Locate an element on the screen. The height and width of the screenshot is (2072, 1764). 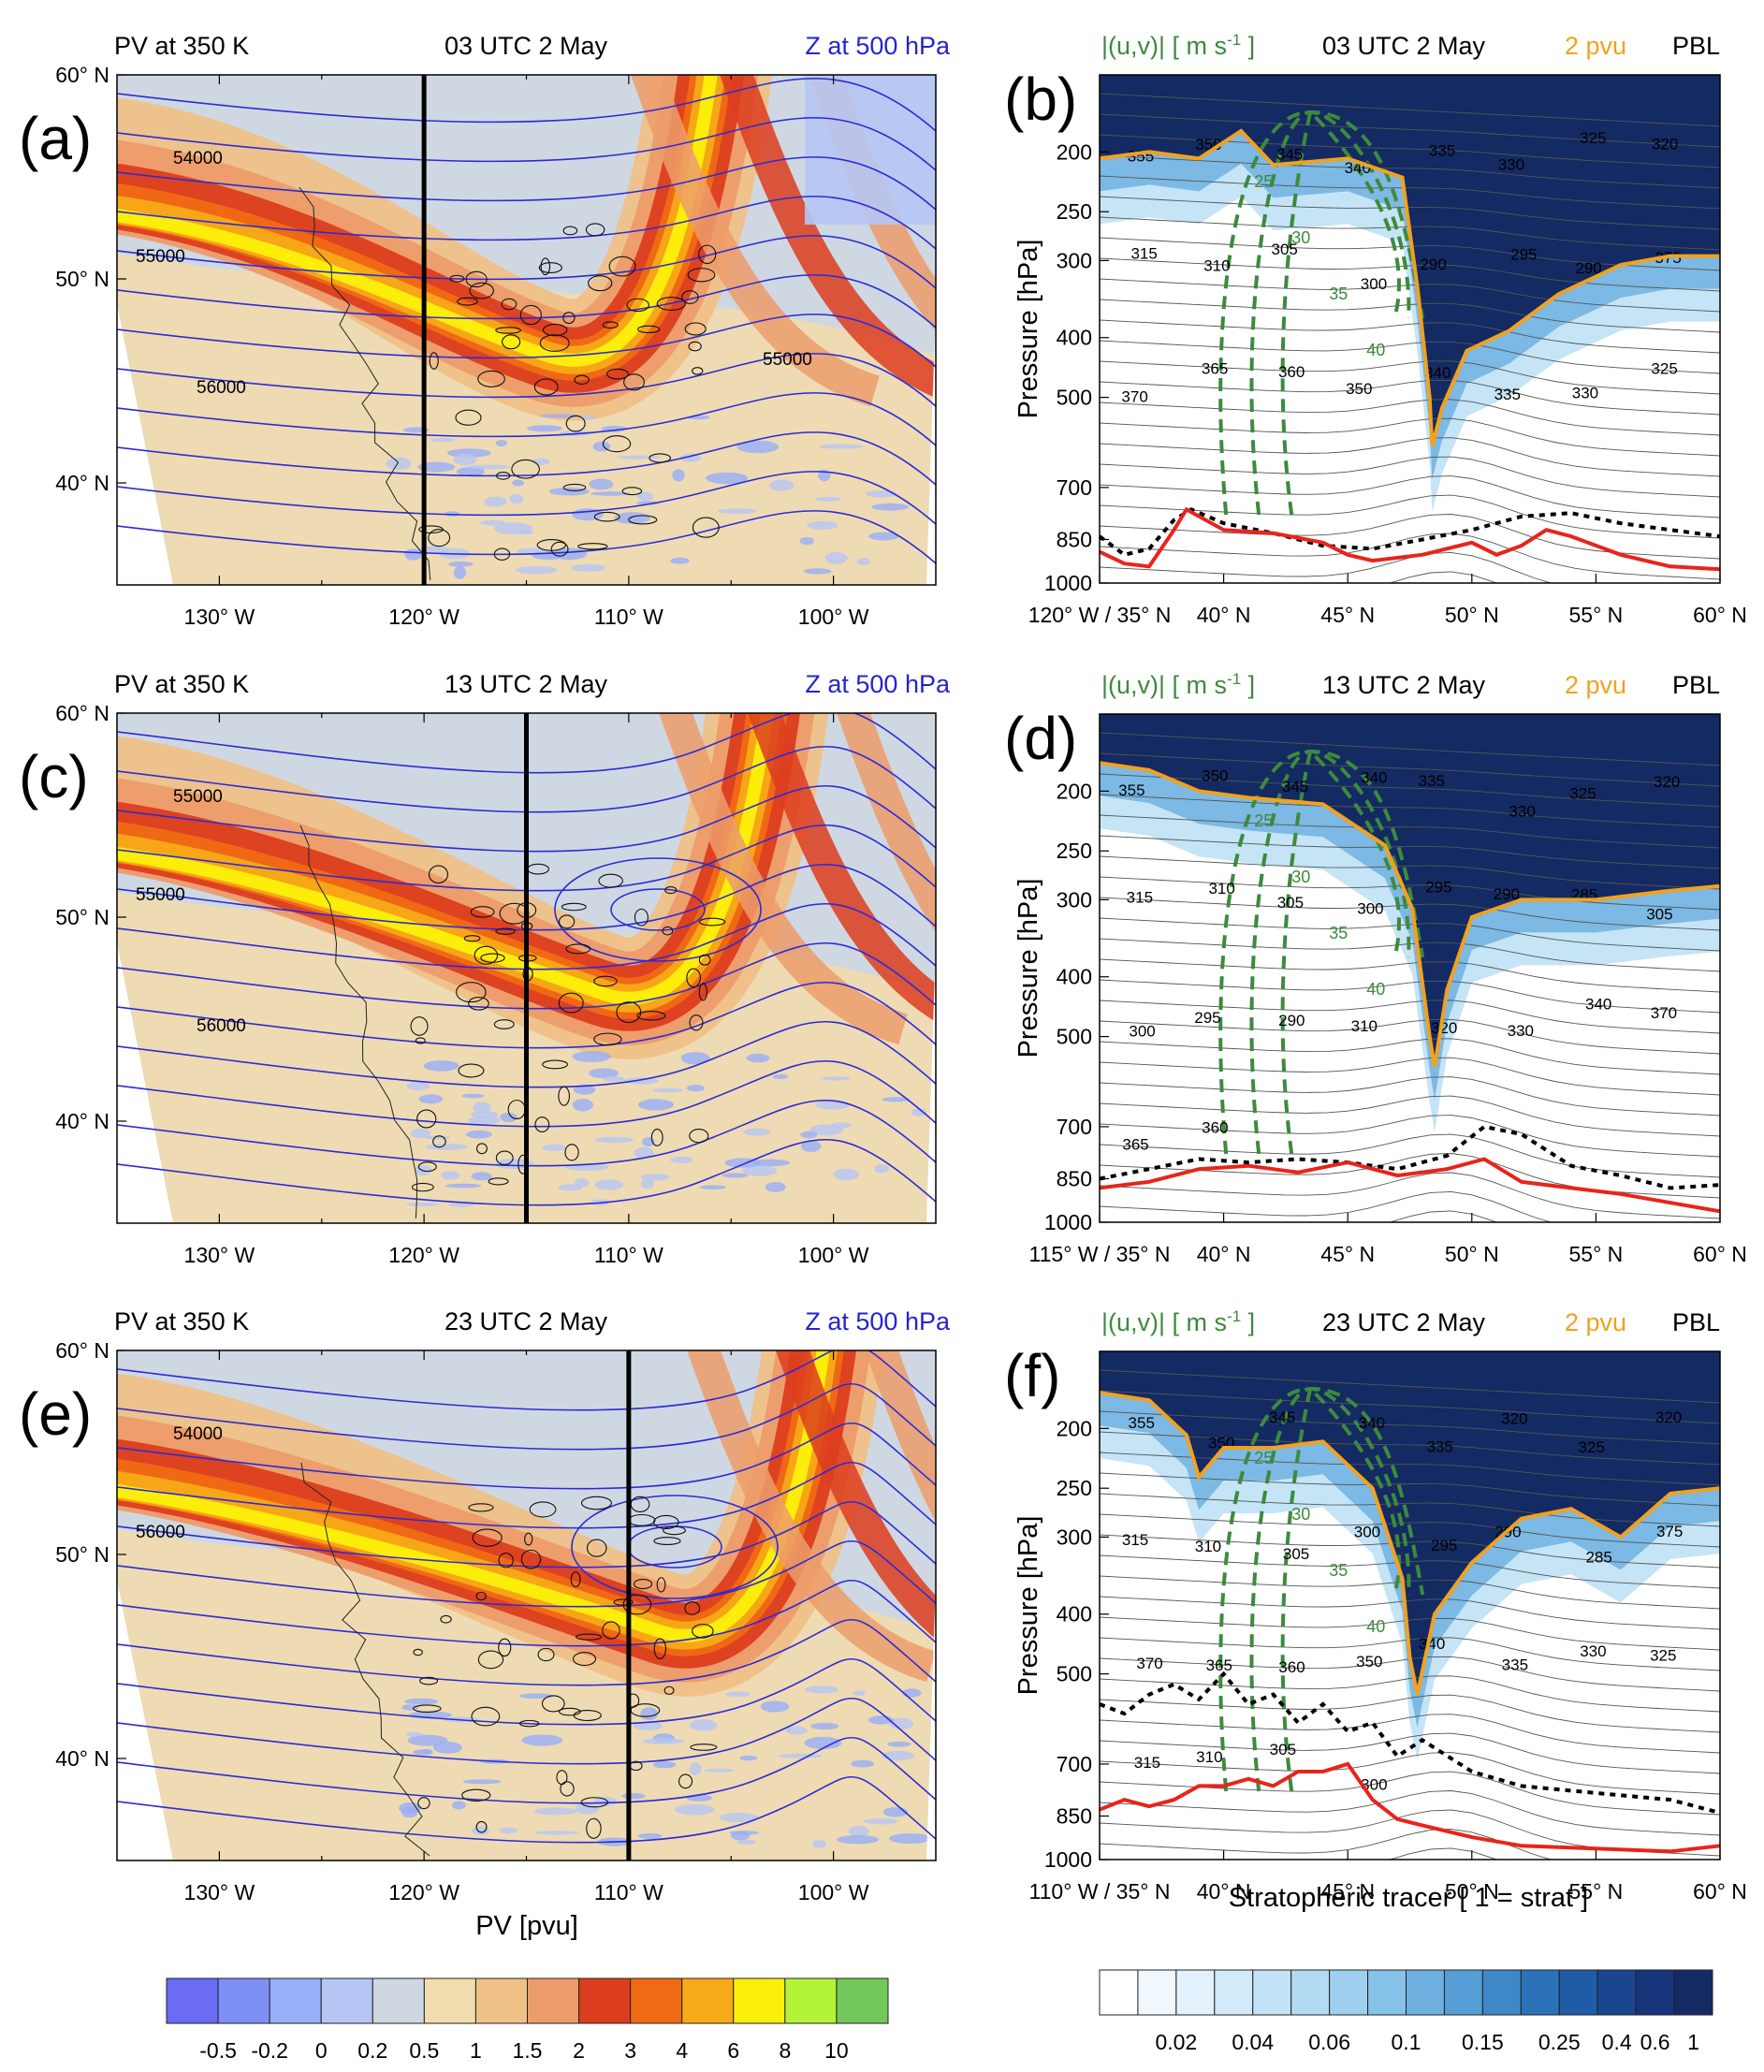
jet-label: 40 is located at coordinates (1375, 989).